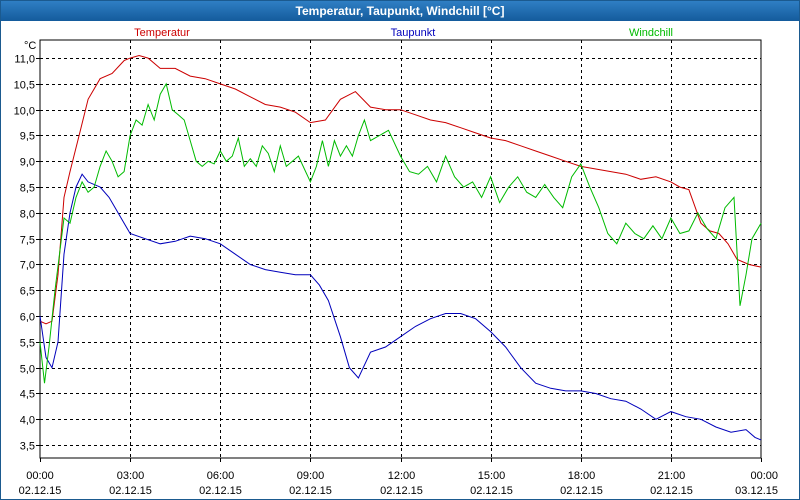 The image size is (800, 500). Describe the element at coordinates (27, 344) in the screenshot. I see `y-tick-label: 5,5` at that location.